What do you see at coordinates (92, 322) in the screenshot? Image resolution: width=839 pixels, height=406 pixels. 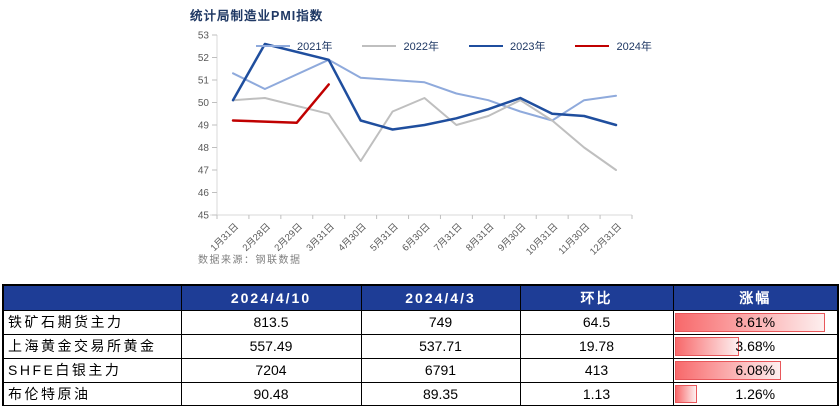 I see `row-label-iron-ore: 铁矿石期货主力` at bounding box center [92, 322].